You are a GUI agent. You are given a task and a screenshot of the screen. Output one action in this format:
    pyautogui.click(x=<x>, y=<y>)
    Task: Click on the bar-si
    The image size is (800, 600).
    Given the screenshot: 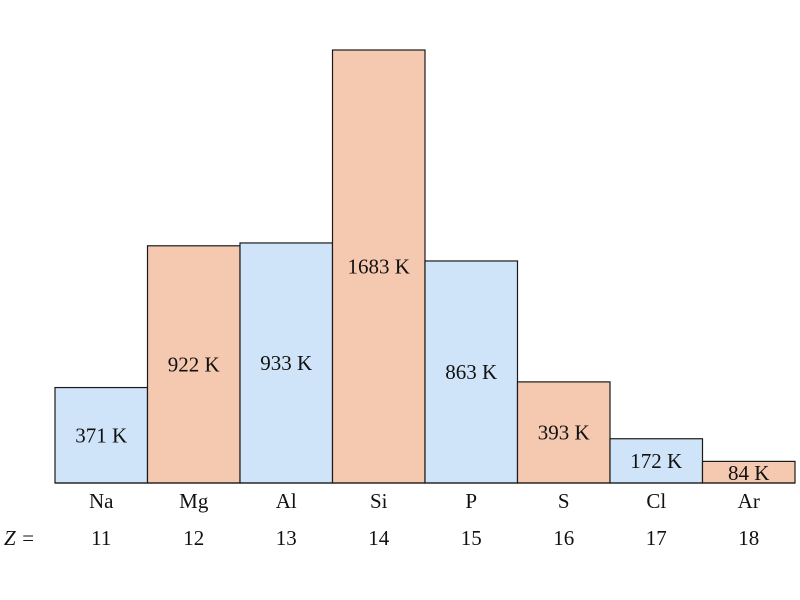 What is the action you would take?
    pyautogui.click(x=378, y=266)
    